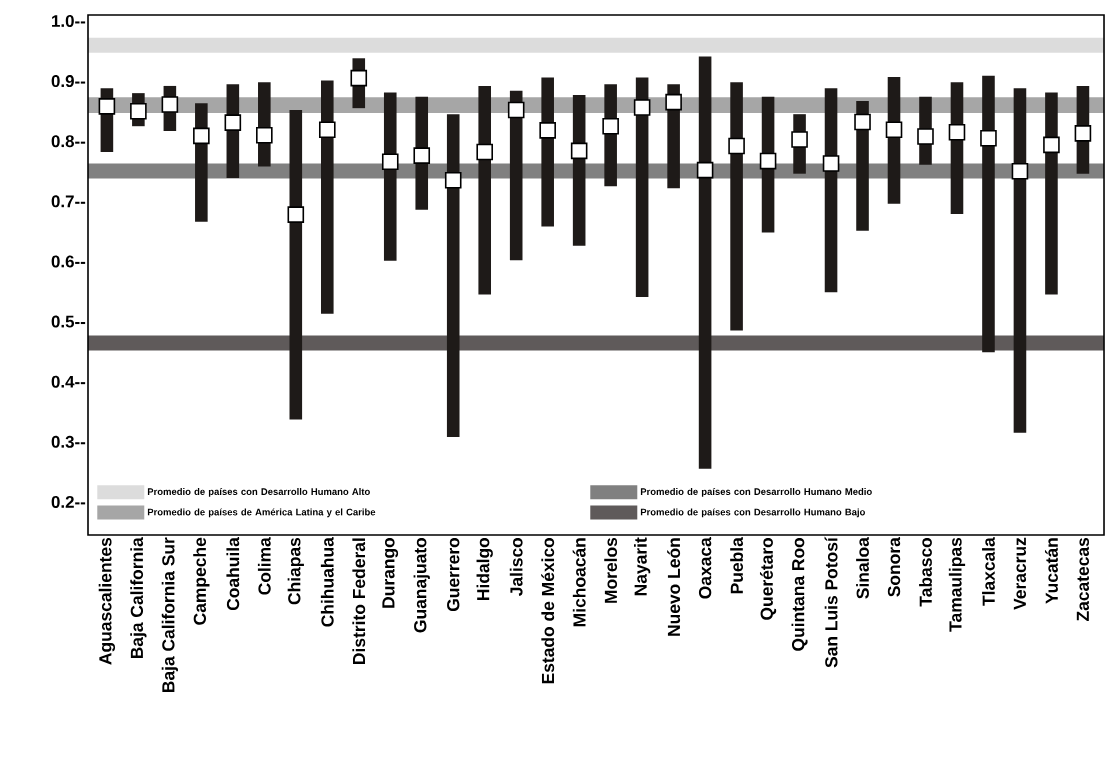 This screenshot has width=1107, height=760. What do you see at coordinates (579, 582) in the screenshot?
I see `x-tick-label: Michoacán` at bounding box center [579, 582].